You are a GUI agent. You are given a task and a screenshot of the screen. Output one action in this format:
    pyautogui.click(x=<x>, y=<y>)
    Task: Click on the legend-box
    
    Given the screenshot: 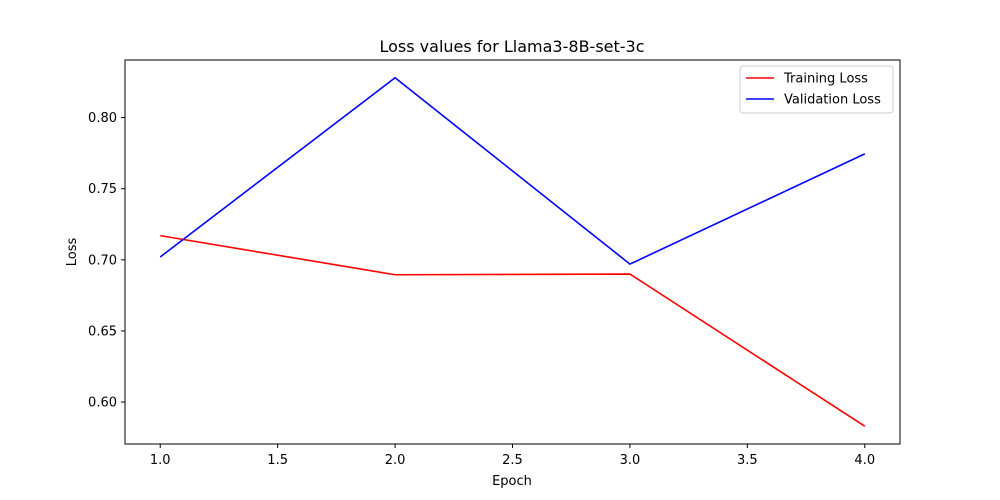 What is the action you would take?
    pyautogui.click(x=816, y=89)
    